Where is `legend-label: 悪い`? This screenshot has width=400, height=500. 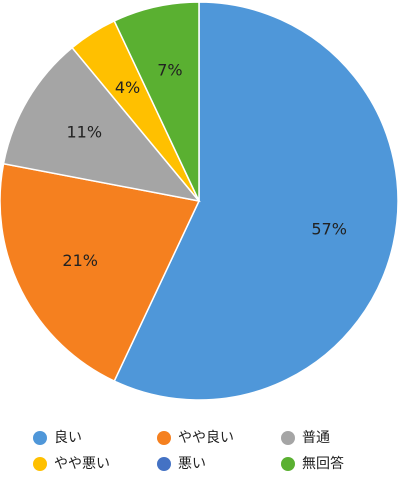
legend-label: 悪い is located at coordinates (192, 464).